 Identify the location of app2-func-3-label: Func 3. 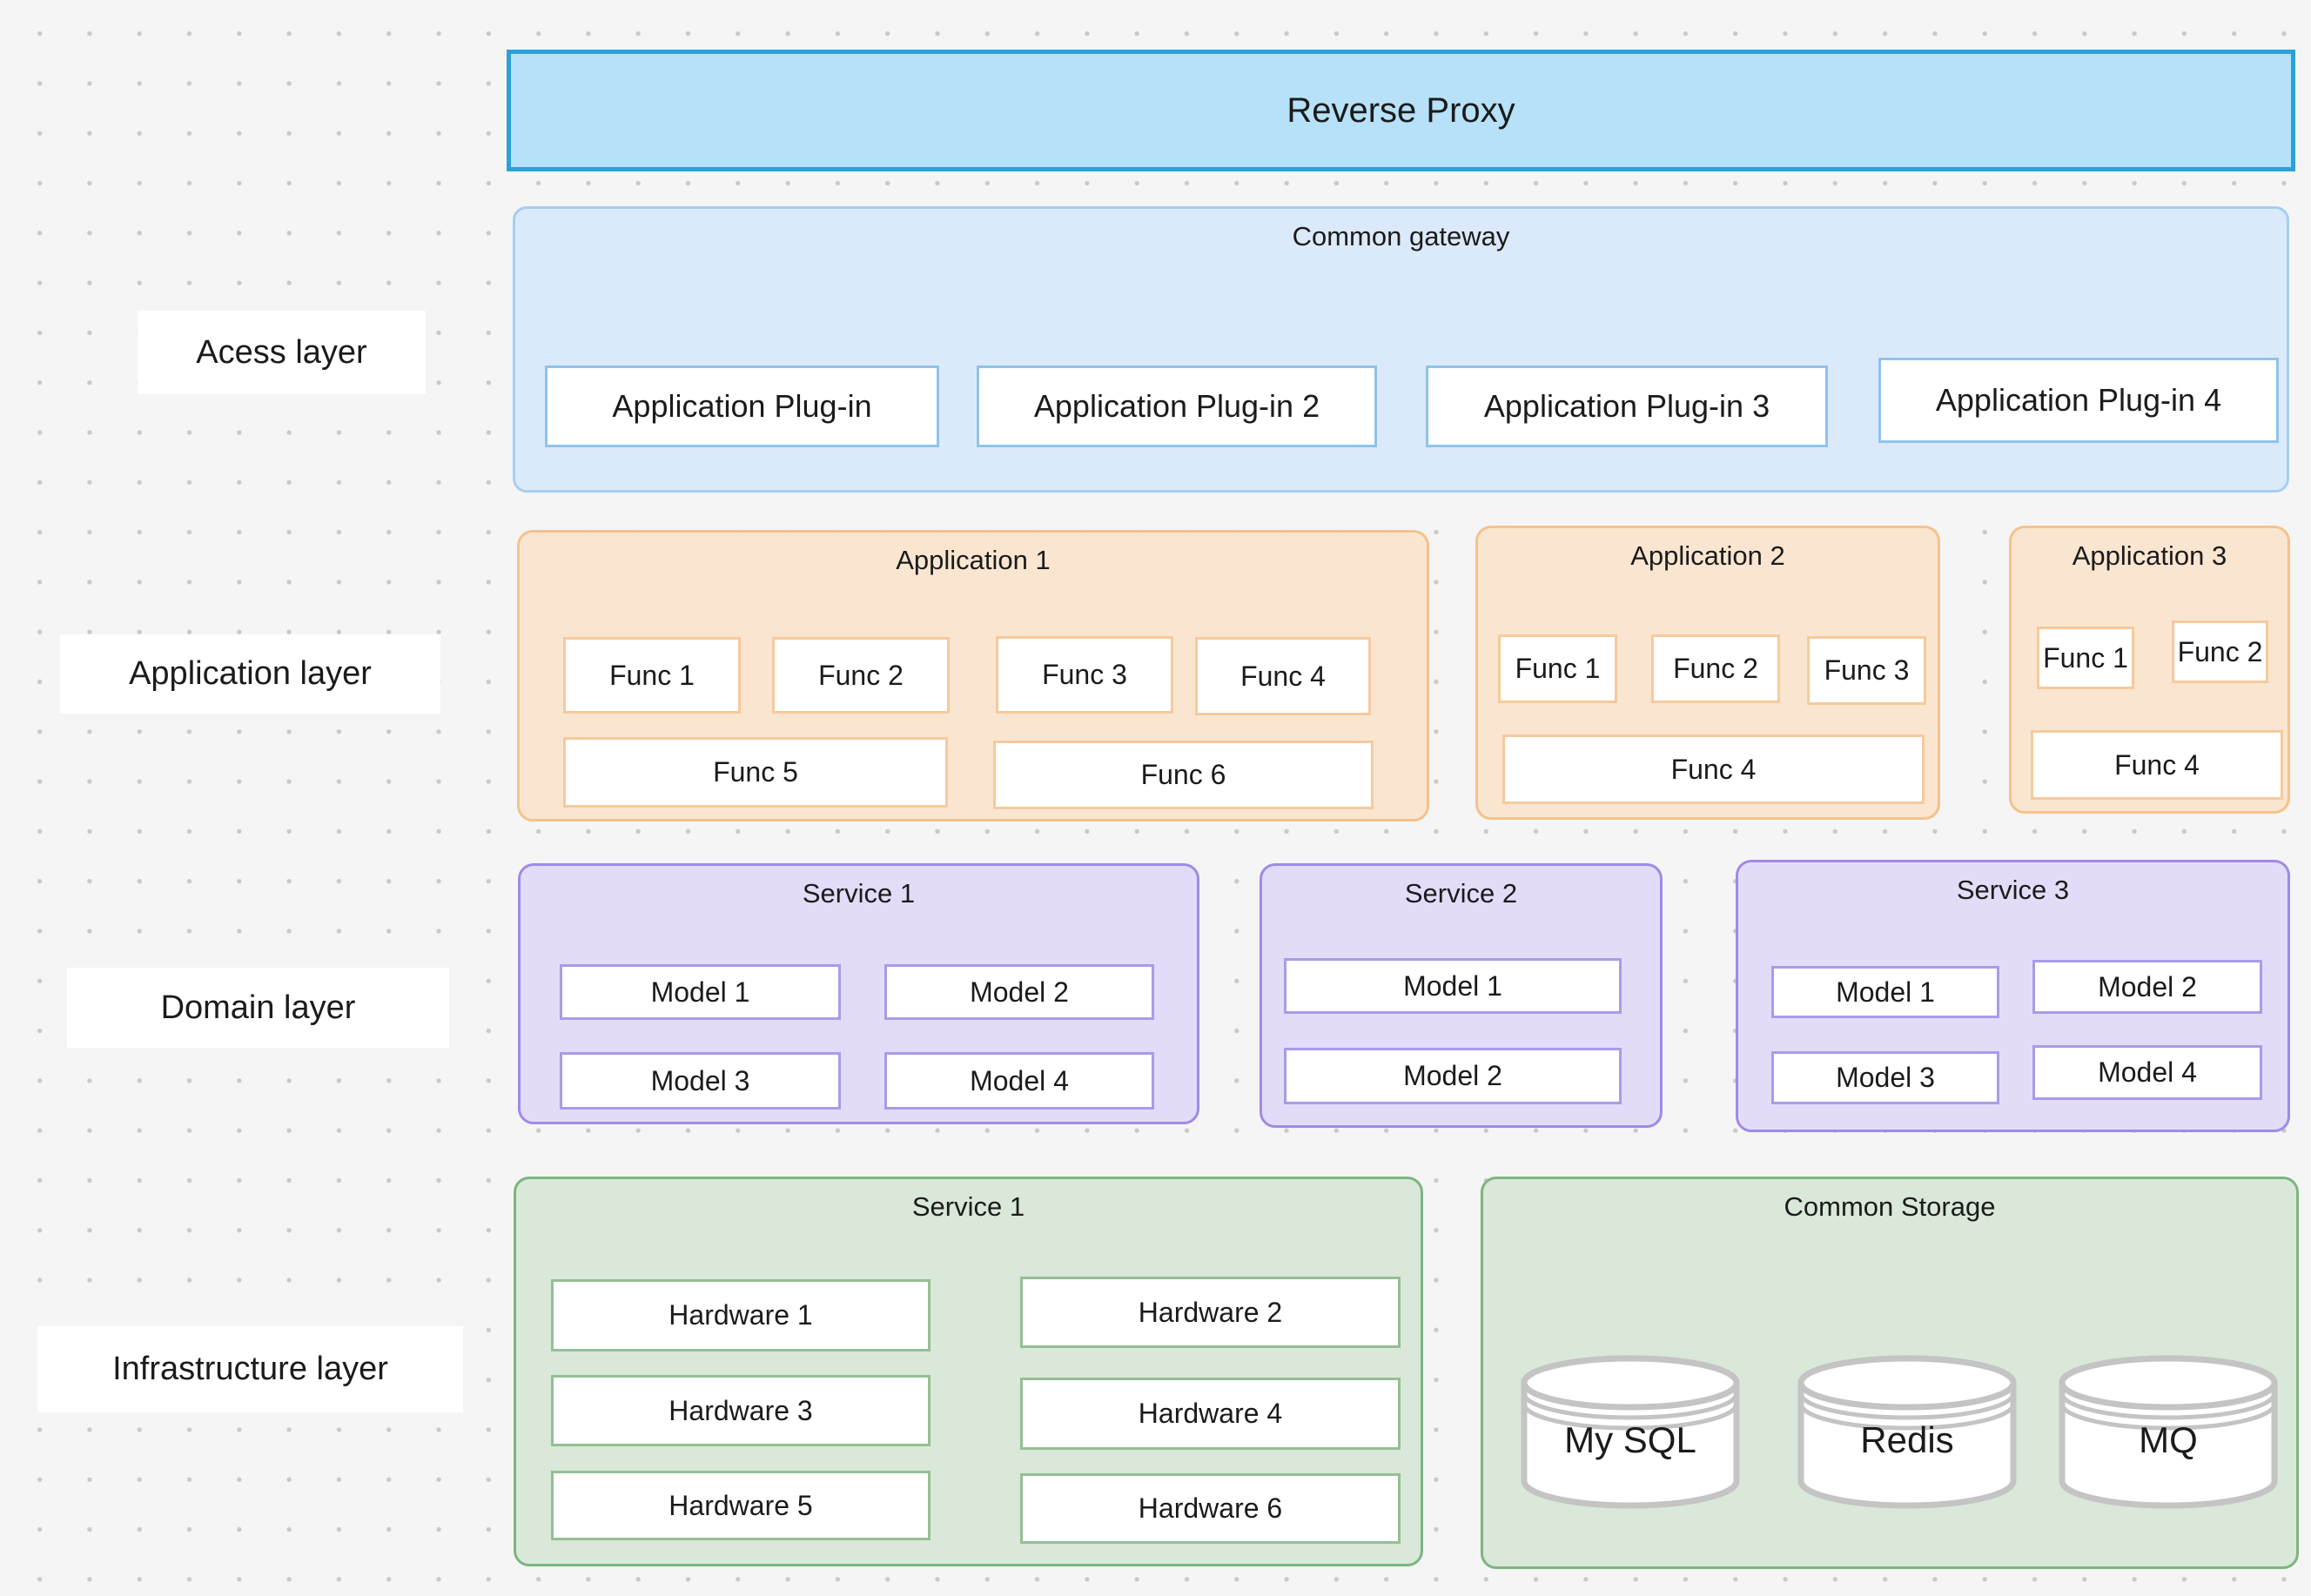
(1867, 670).